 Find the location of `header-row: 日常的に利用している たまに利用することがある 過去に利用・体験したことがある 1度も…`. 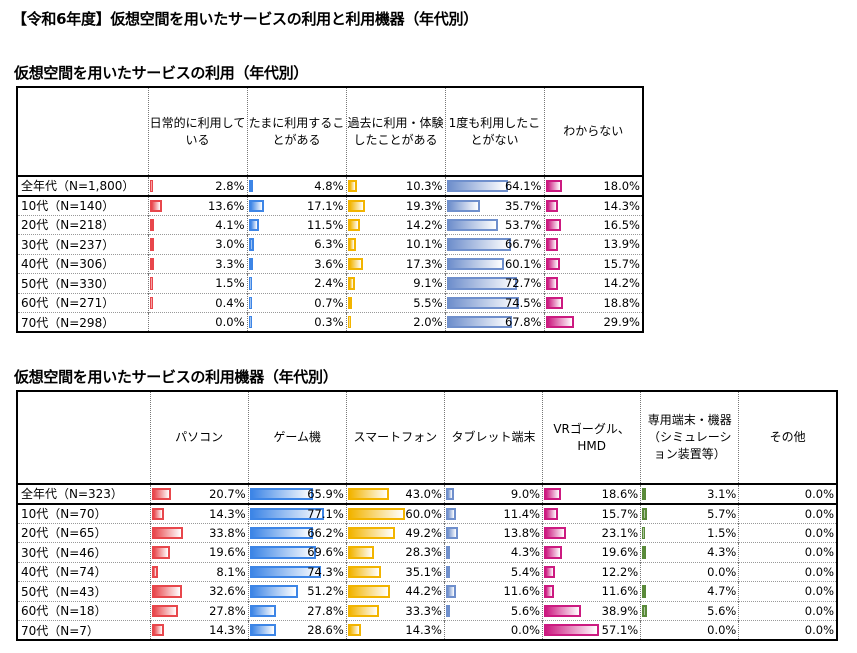

header-row: 日常的に利用している たまに利用することがある 過去に利用・体験したことがある 1度も… is located at coordinates (330, 131).